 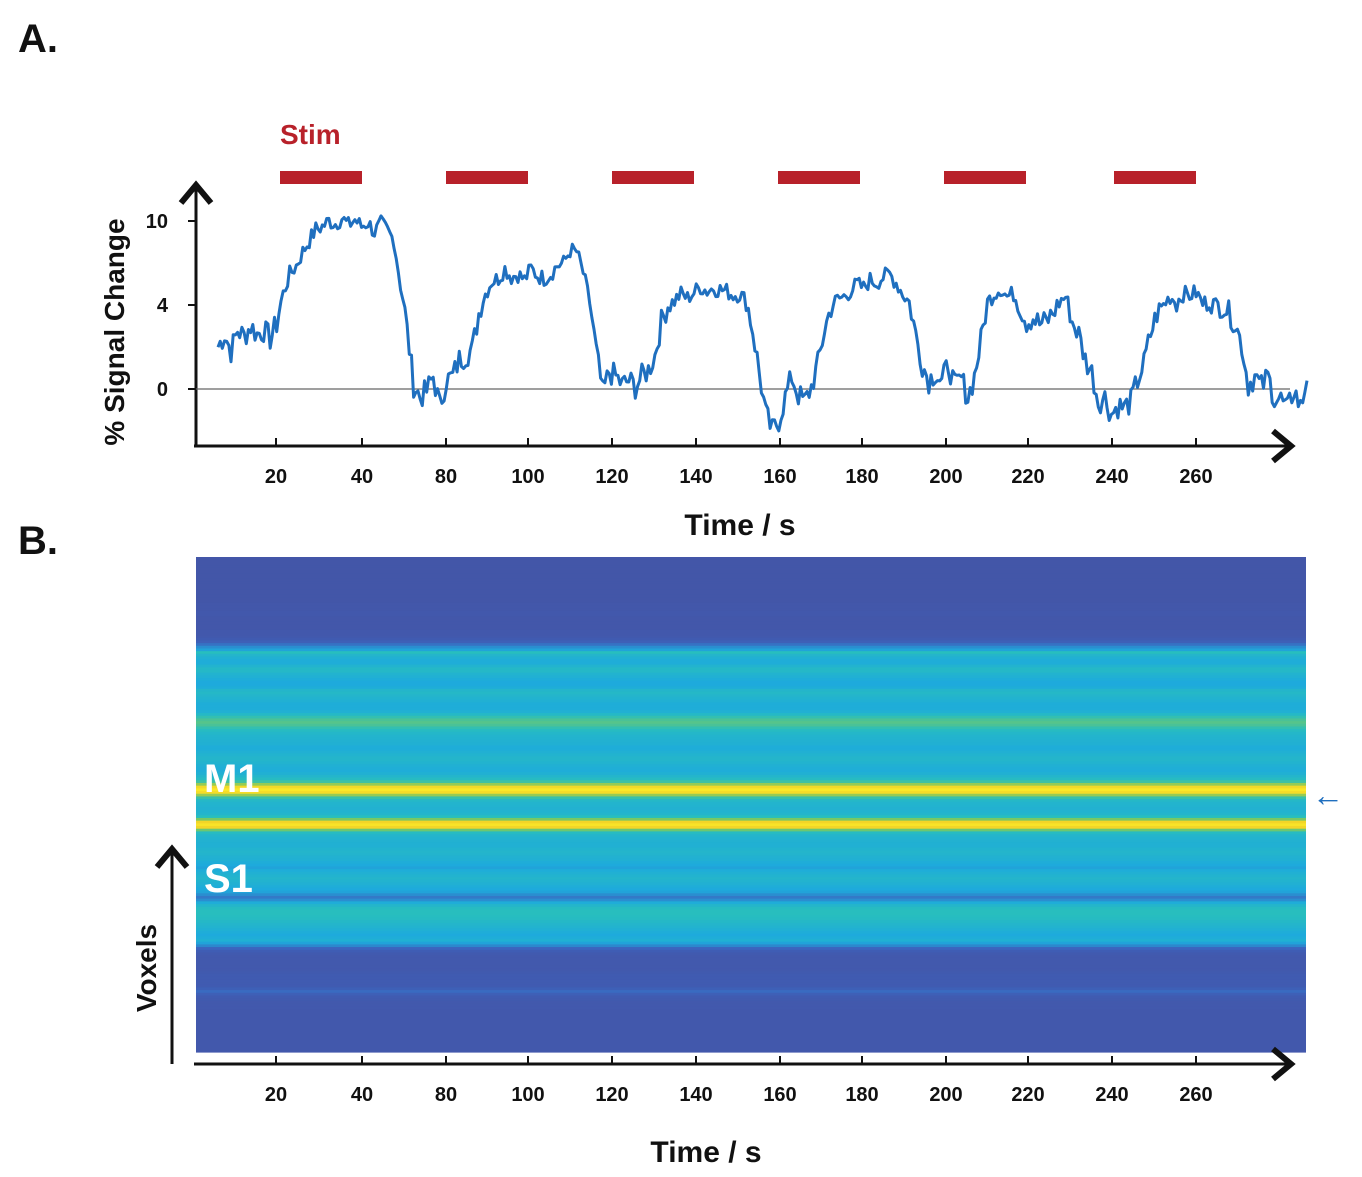 I want to click on y-ticks-a: 0 4 10, so click(x=171, y=306).